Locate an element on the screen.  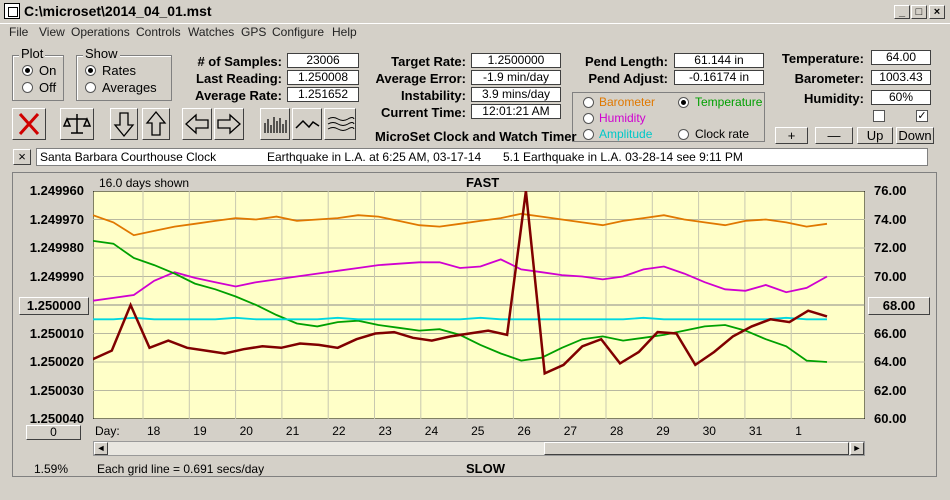
clock-rate-label: Clock rate is located at coordinates (722, 134).